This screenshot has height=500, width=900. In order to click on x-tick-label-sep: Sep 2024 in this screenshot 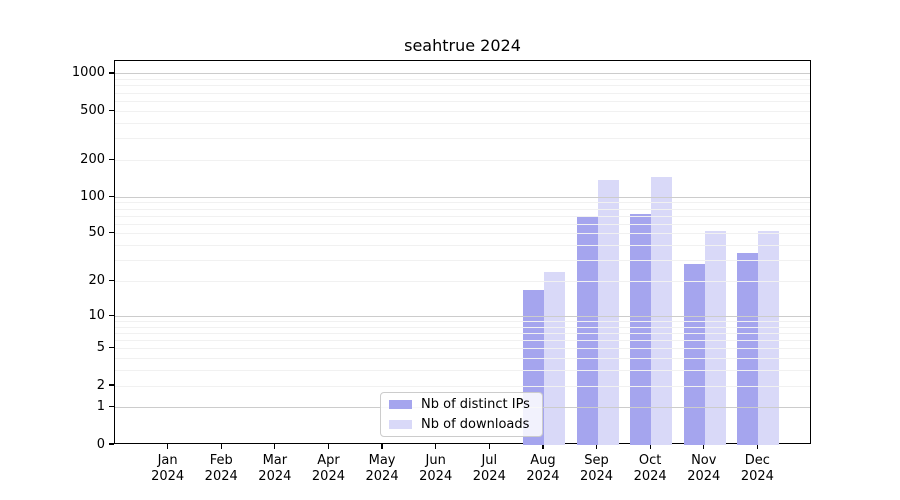, I will do `click(597, 468)`.